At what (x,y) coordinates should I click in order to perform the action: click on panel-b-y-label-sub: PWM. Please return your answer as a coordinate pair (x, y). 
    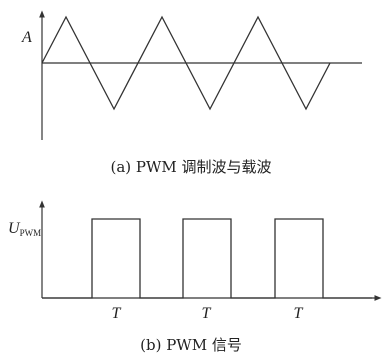
    Looking at the image, I should click on (31, 233).